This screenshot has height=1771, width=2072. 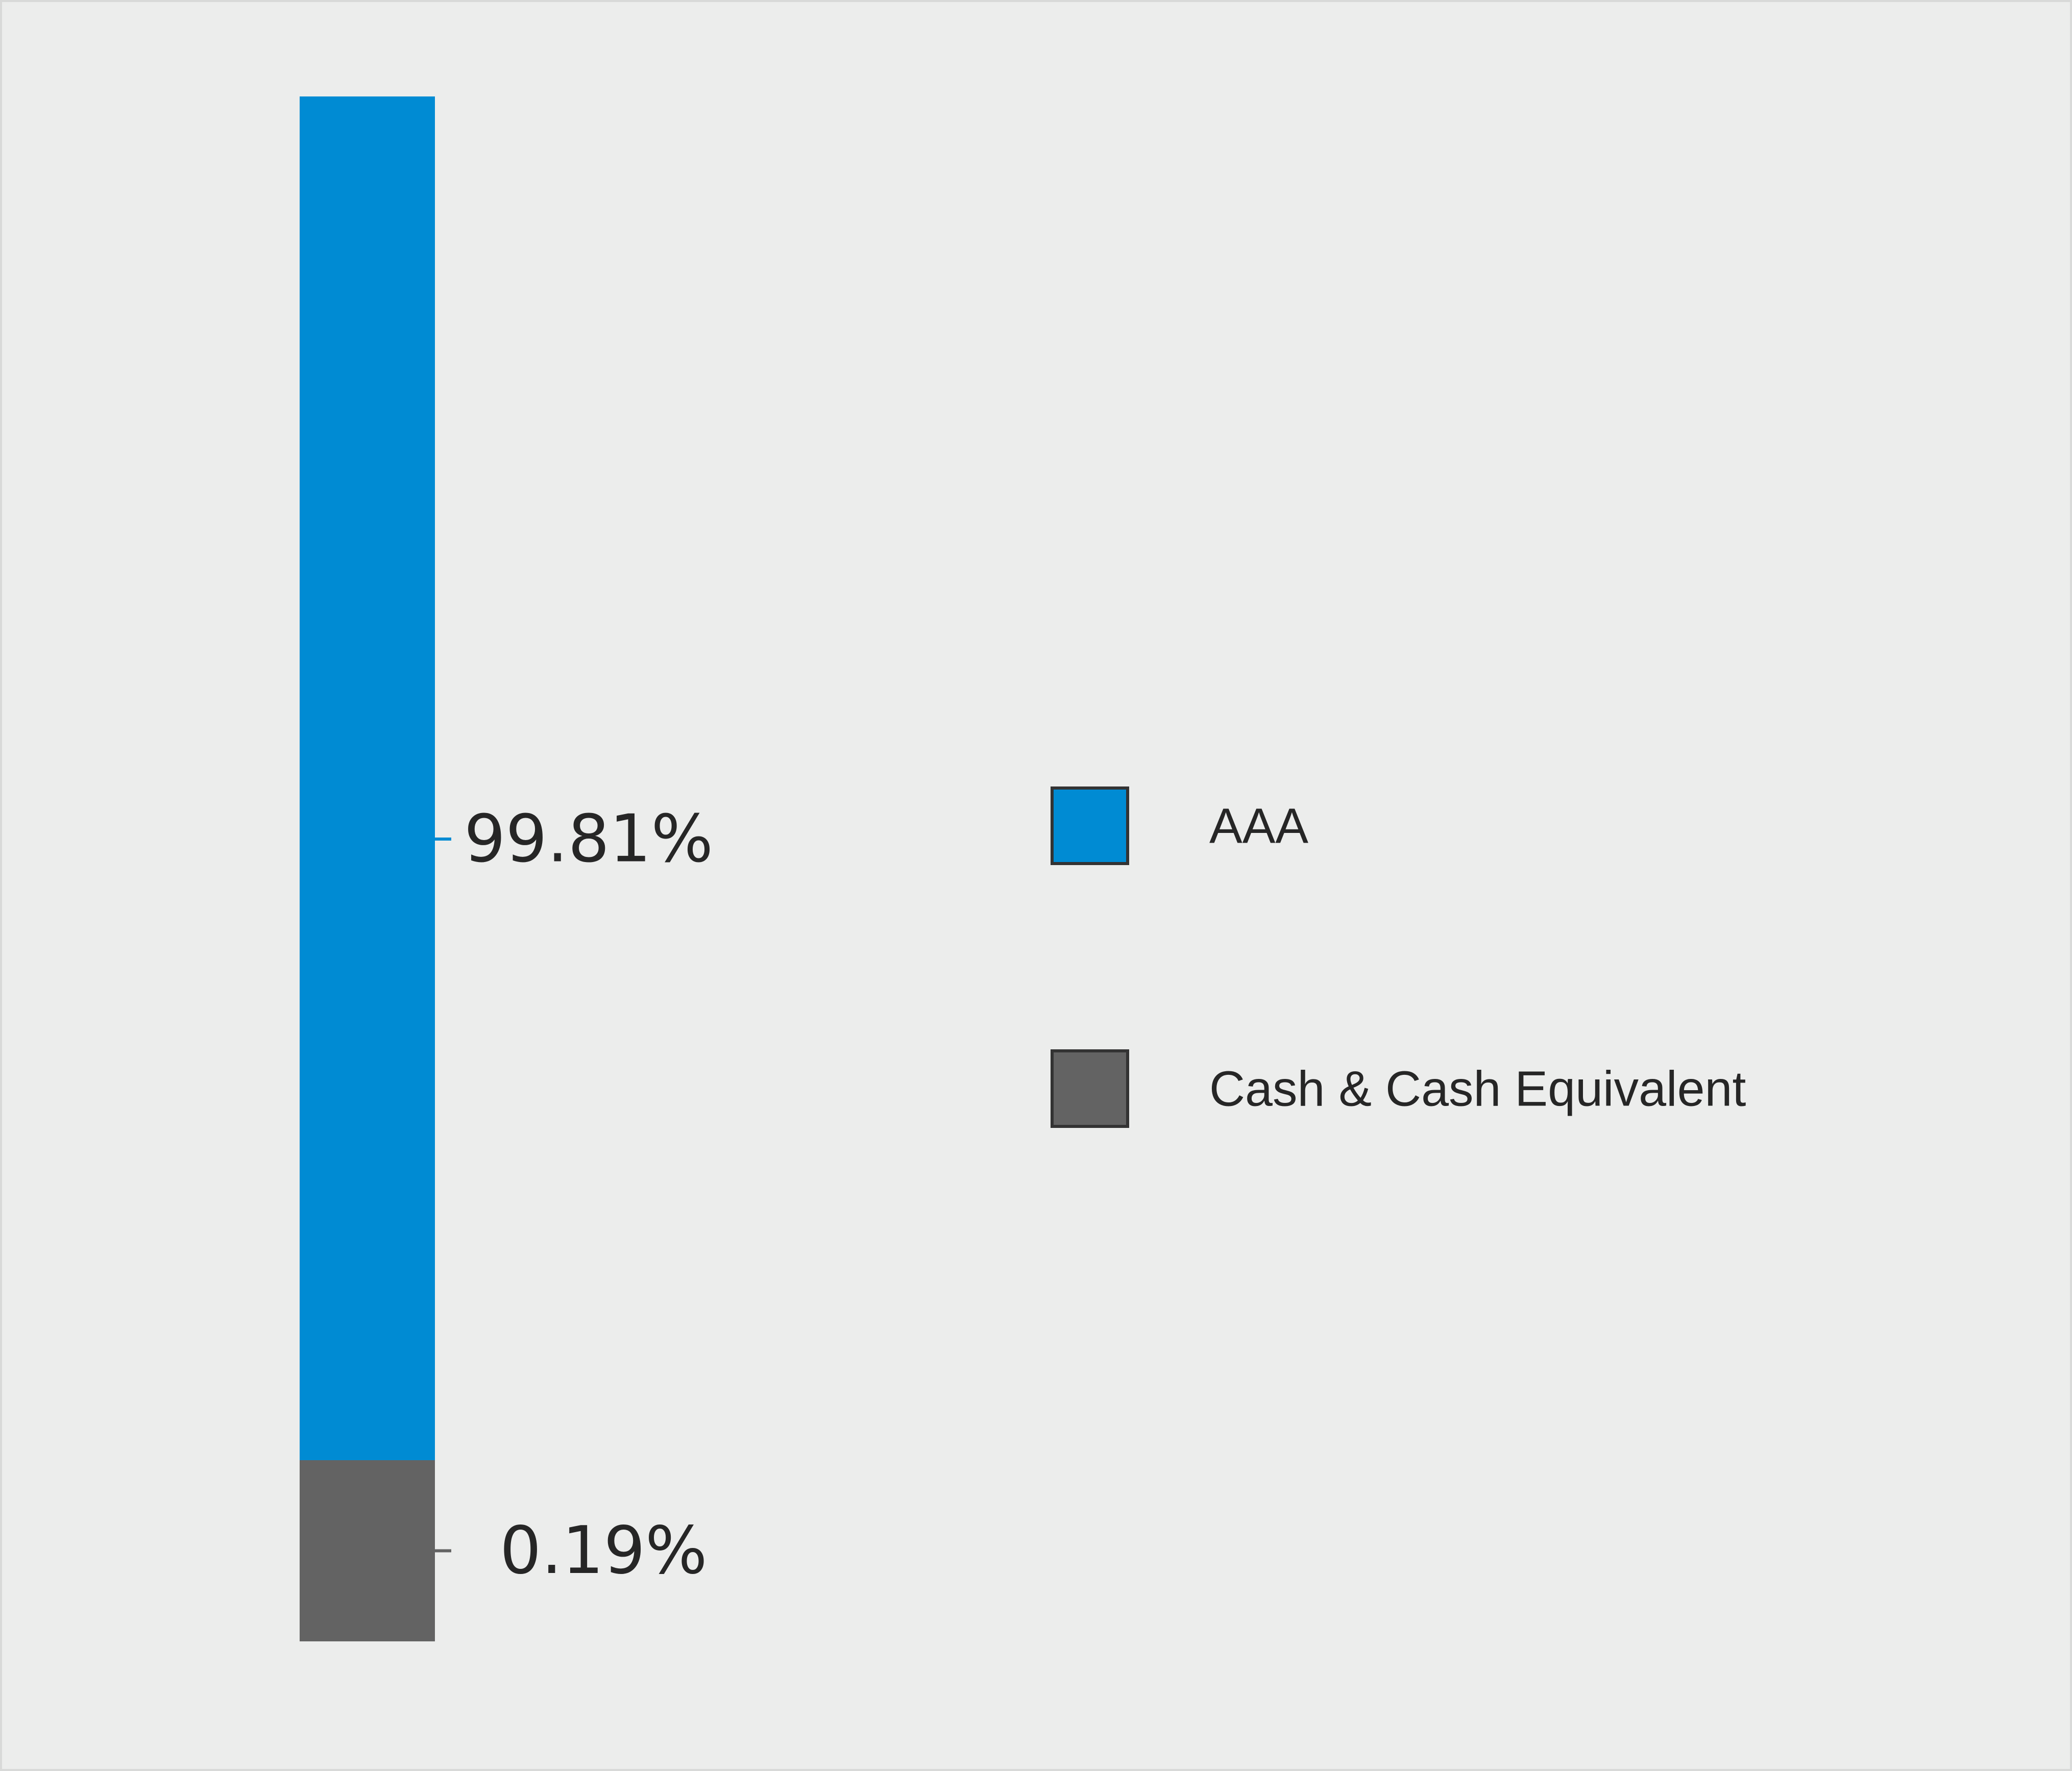 What do you see at coordinates (367, 778) in the screenshot?
I see `bar-segment-aaa` at bounding box center [367, 778].